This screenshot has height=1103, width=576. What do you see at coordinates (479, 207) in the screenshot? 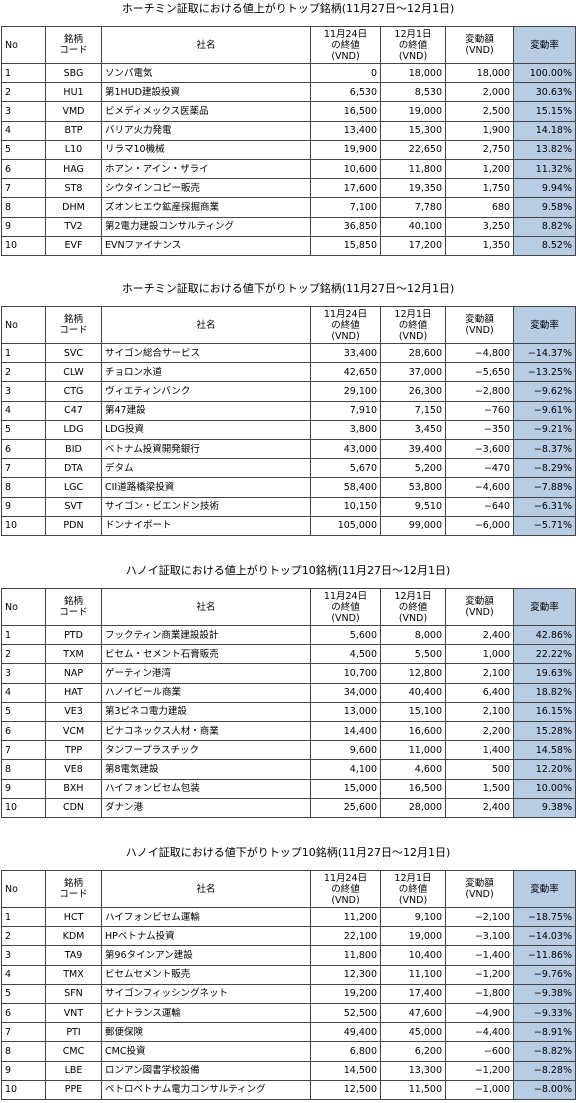
I see `table-cell: 680` at bounding box center [479, 207].